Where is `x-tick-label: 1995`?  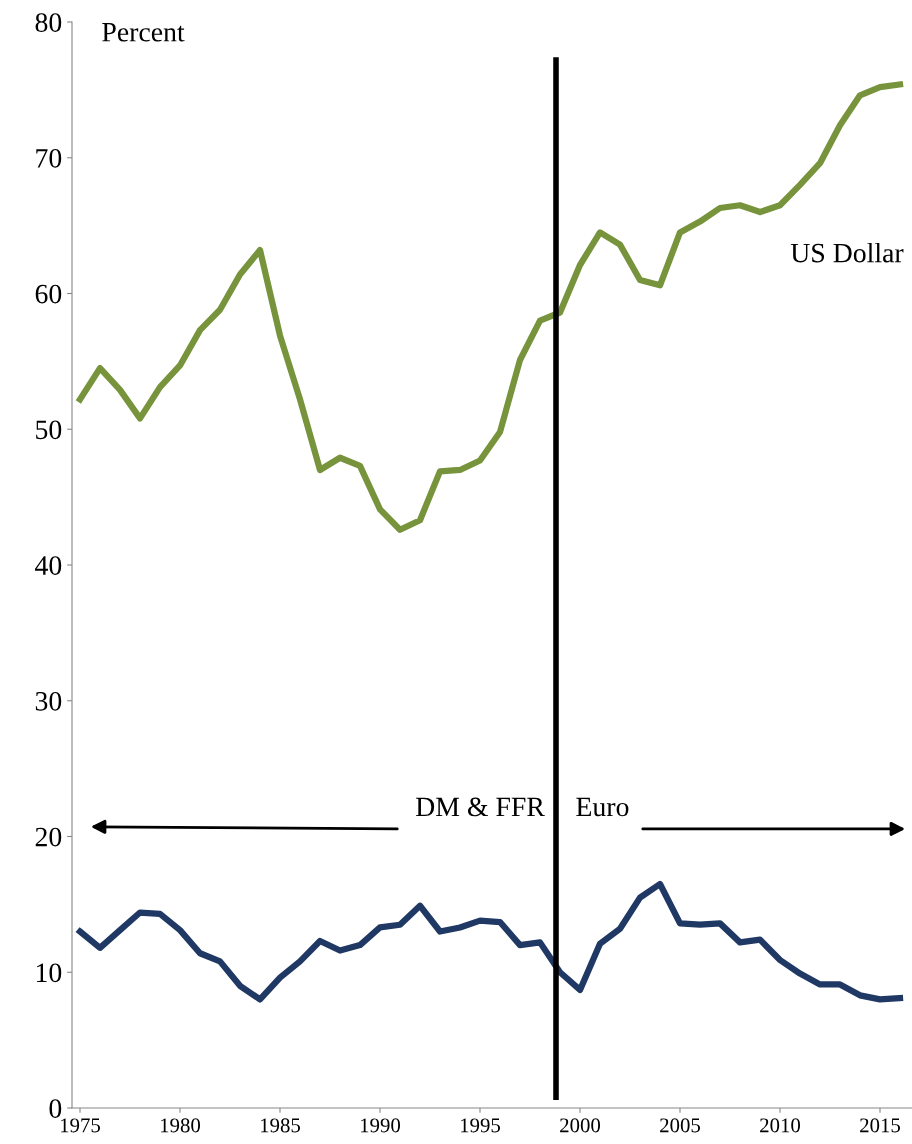 x-tick-label: 1995 is located at coordinates (481, 1125).